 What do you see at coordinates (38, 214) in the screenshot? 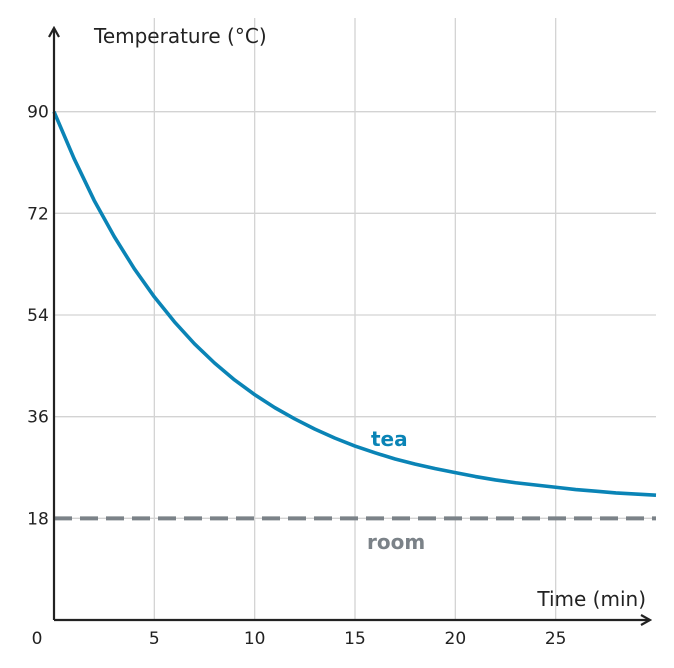
I see `y-tick-label-72: 72` at bounding box center [38, 214].